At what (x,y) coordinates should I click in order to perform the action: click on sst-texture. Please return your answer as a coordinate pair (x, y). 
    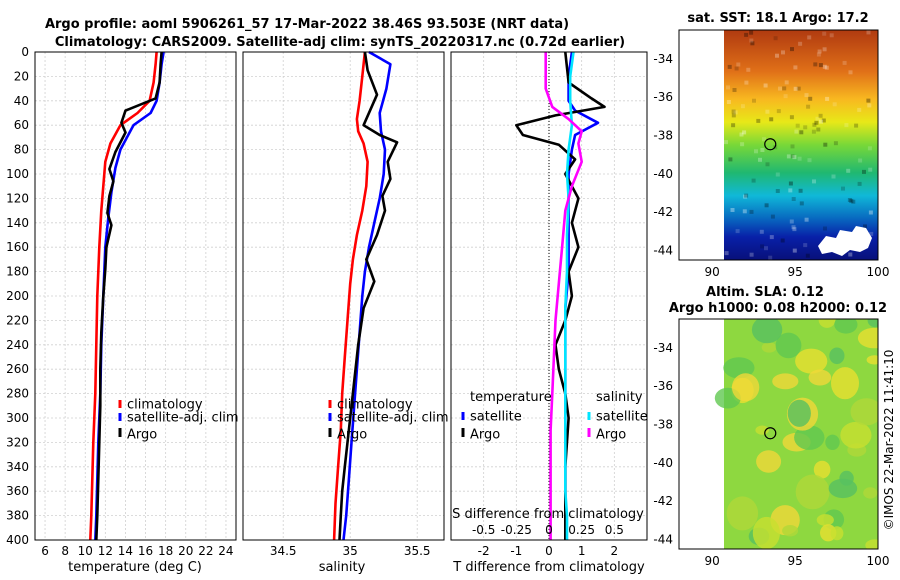
    Looking at the image, I should click on (799, 145).